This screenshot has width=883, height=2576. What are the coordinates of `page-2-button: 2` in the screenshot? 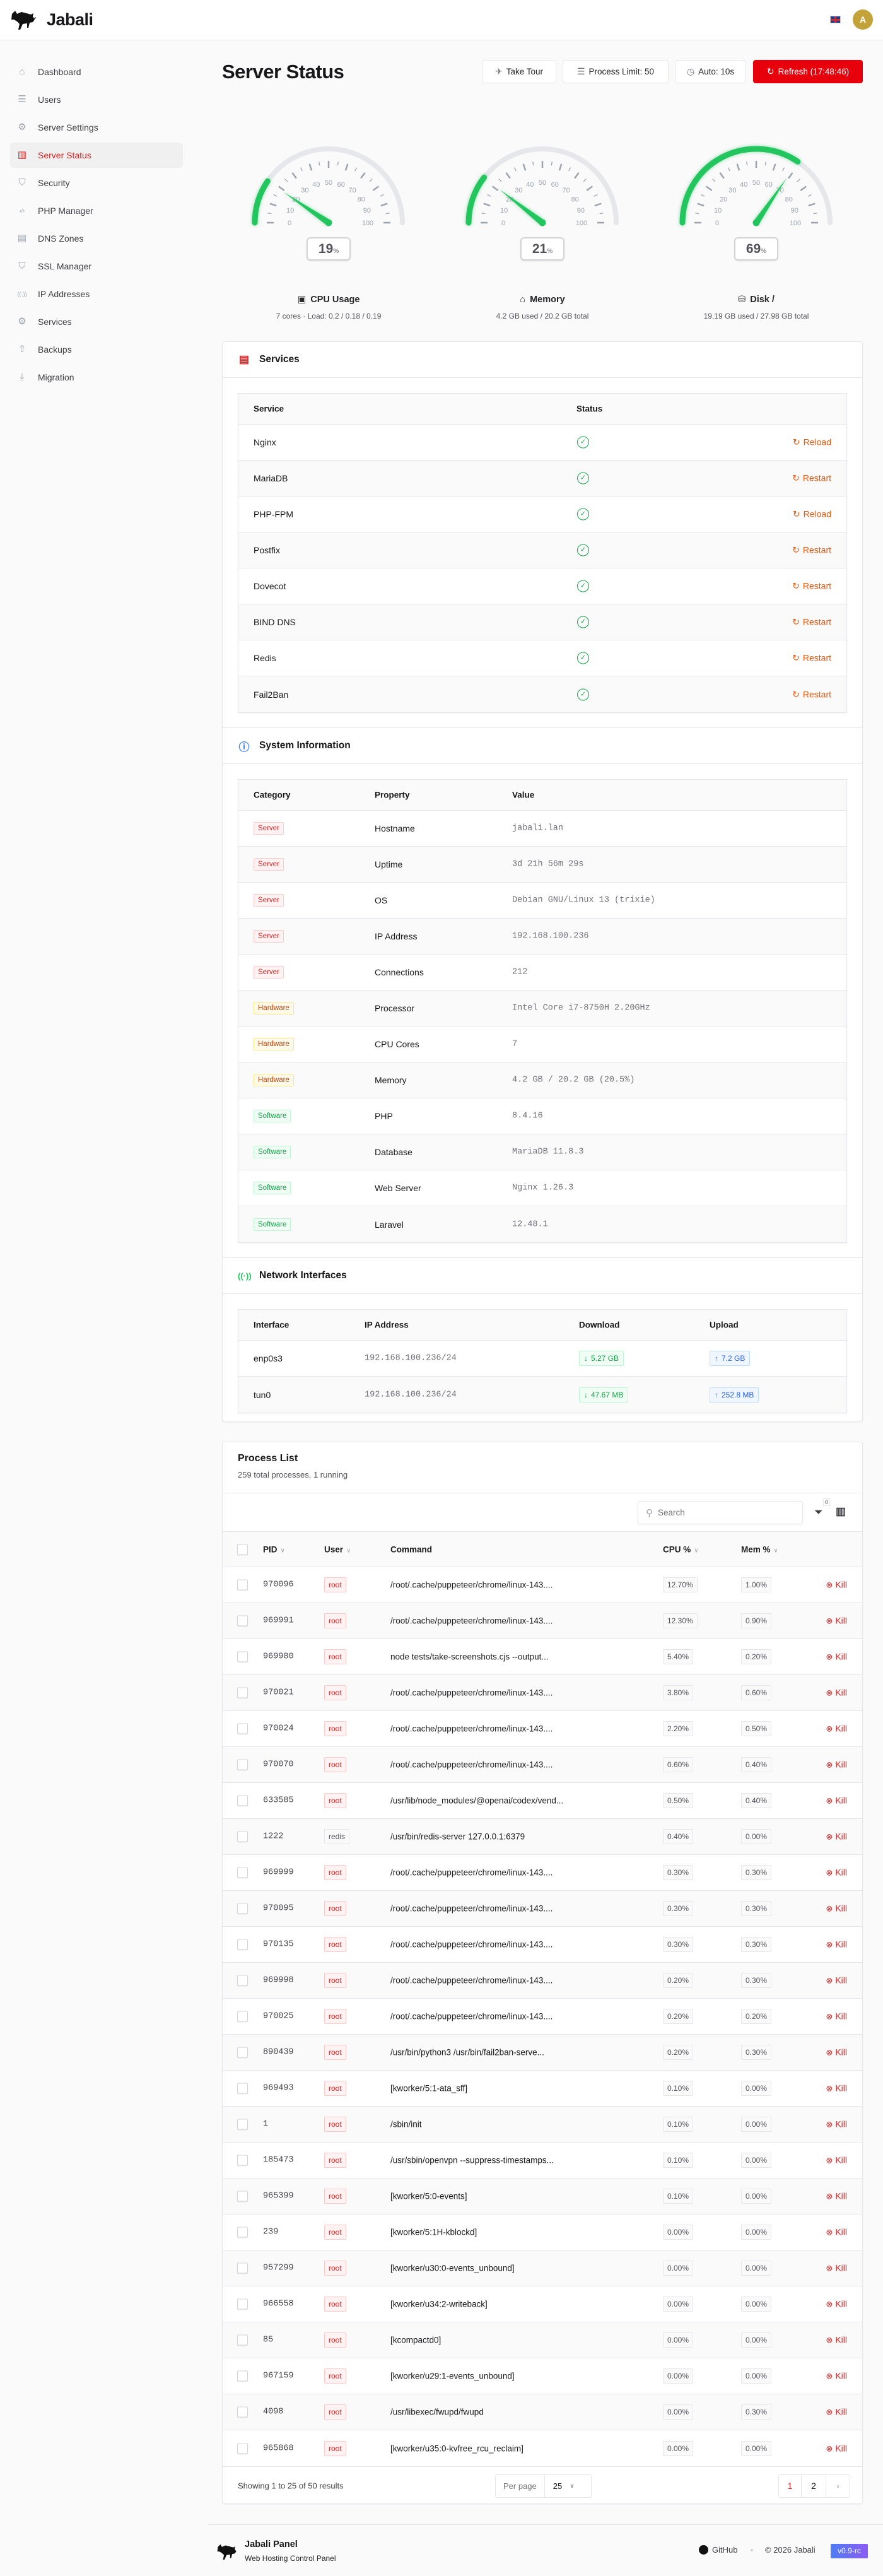 It's located at (814, 2486).